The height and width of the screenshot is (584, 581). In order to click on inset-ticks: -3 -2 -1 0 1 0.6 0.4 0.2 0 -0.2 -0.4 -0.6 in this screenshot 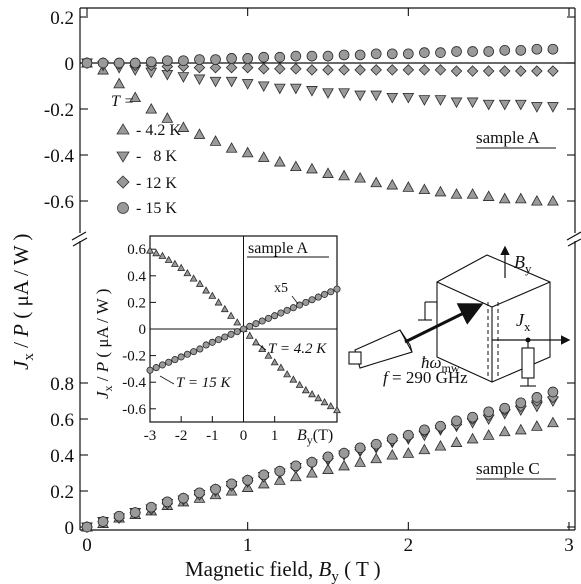, I will do `click(200, 343)`.